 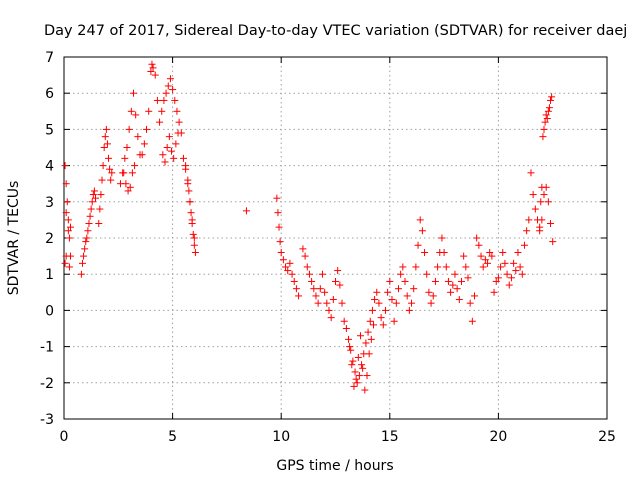 I want to click on y-tick-label: 1, so click(x=49, y=275).